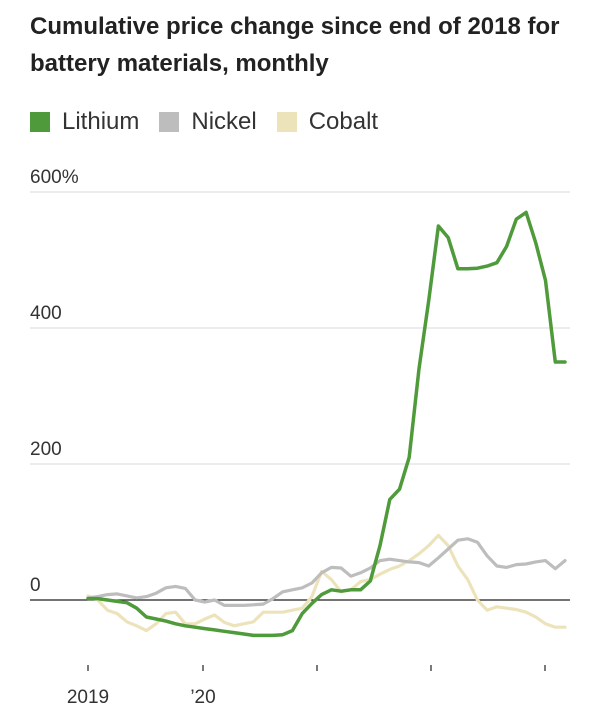 The width and height of the screenshot is (600, 719). Describe the element at coordinates (46, 313) in the screenshot. I see `y-tick-label: 400` at that location.